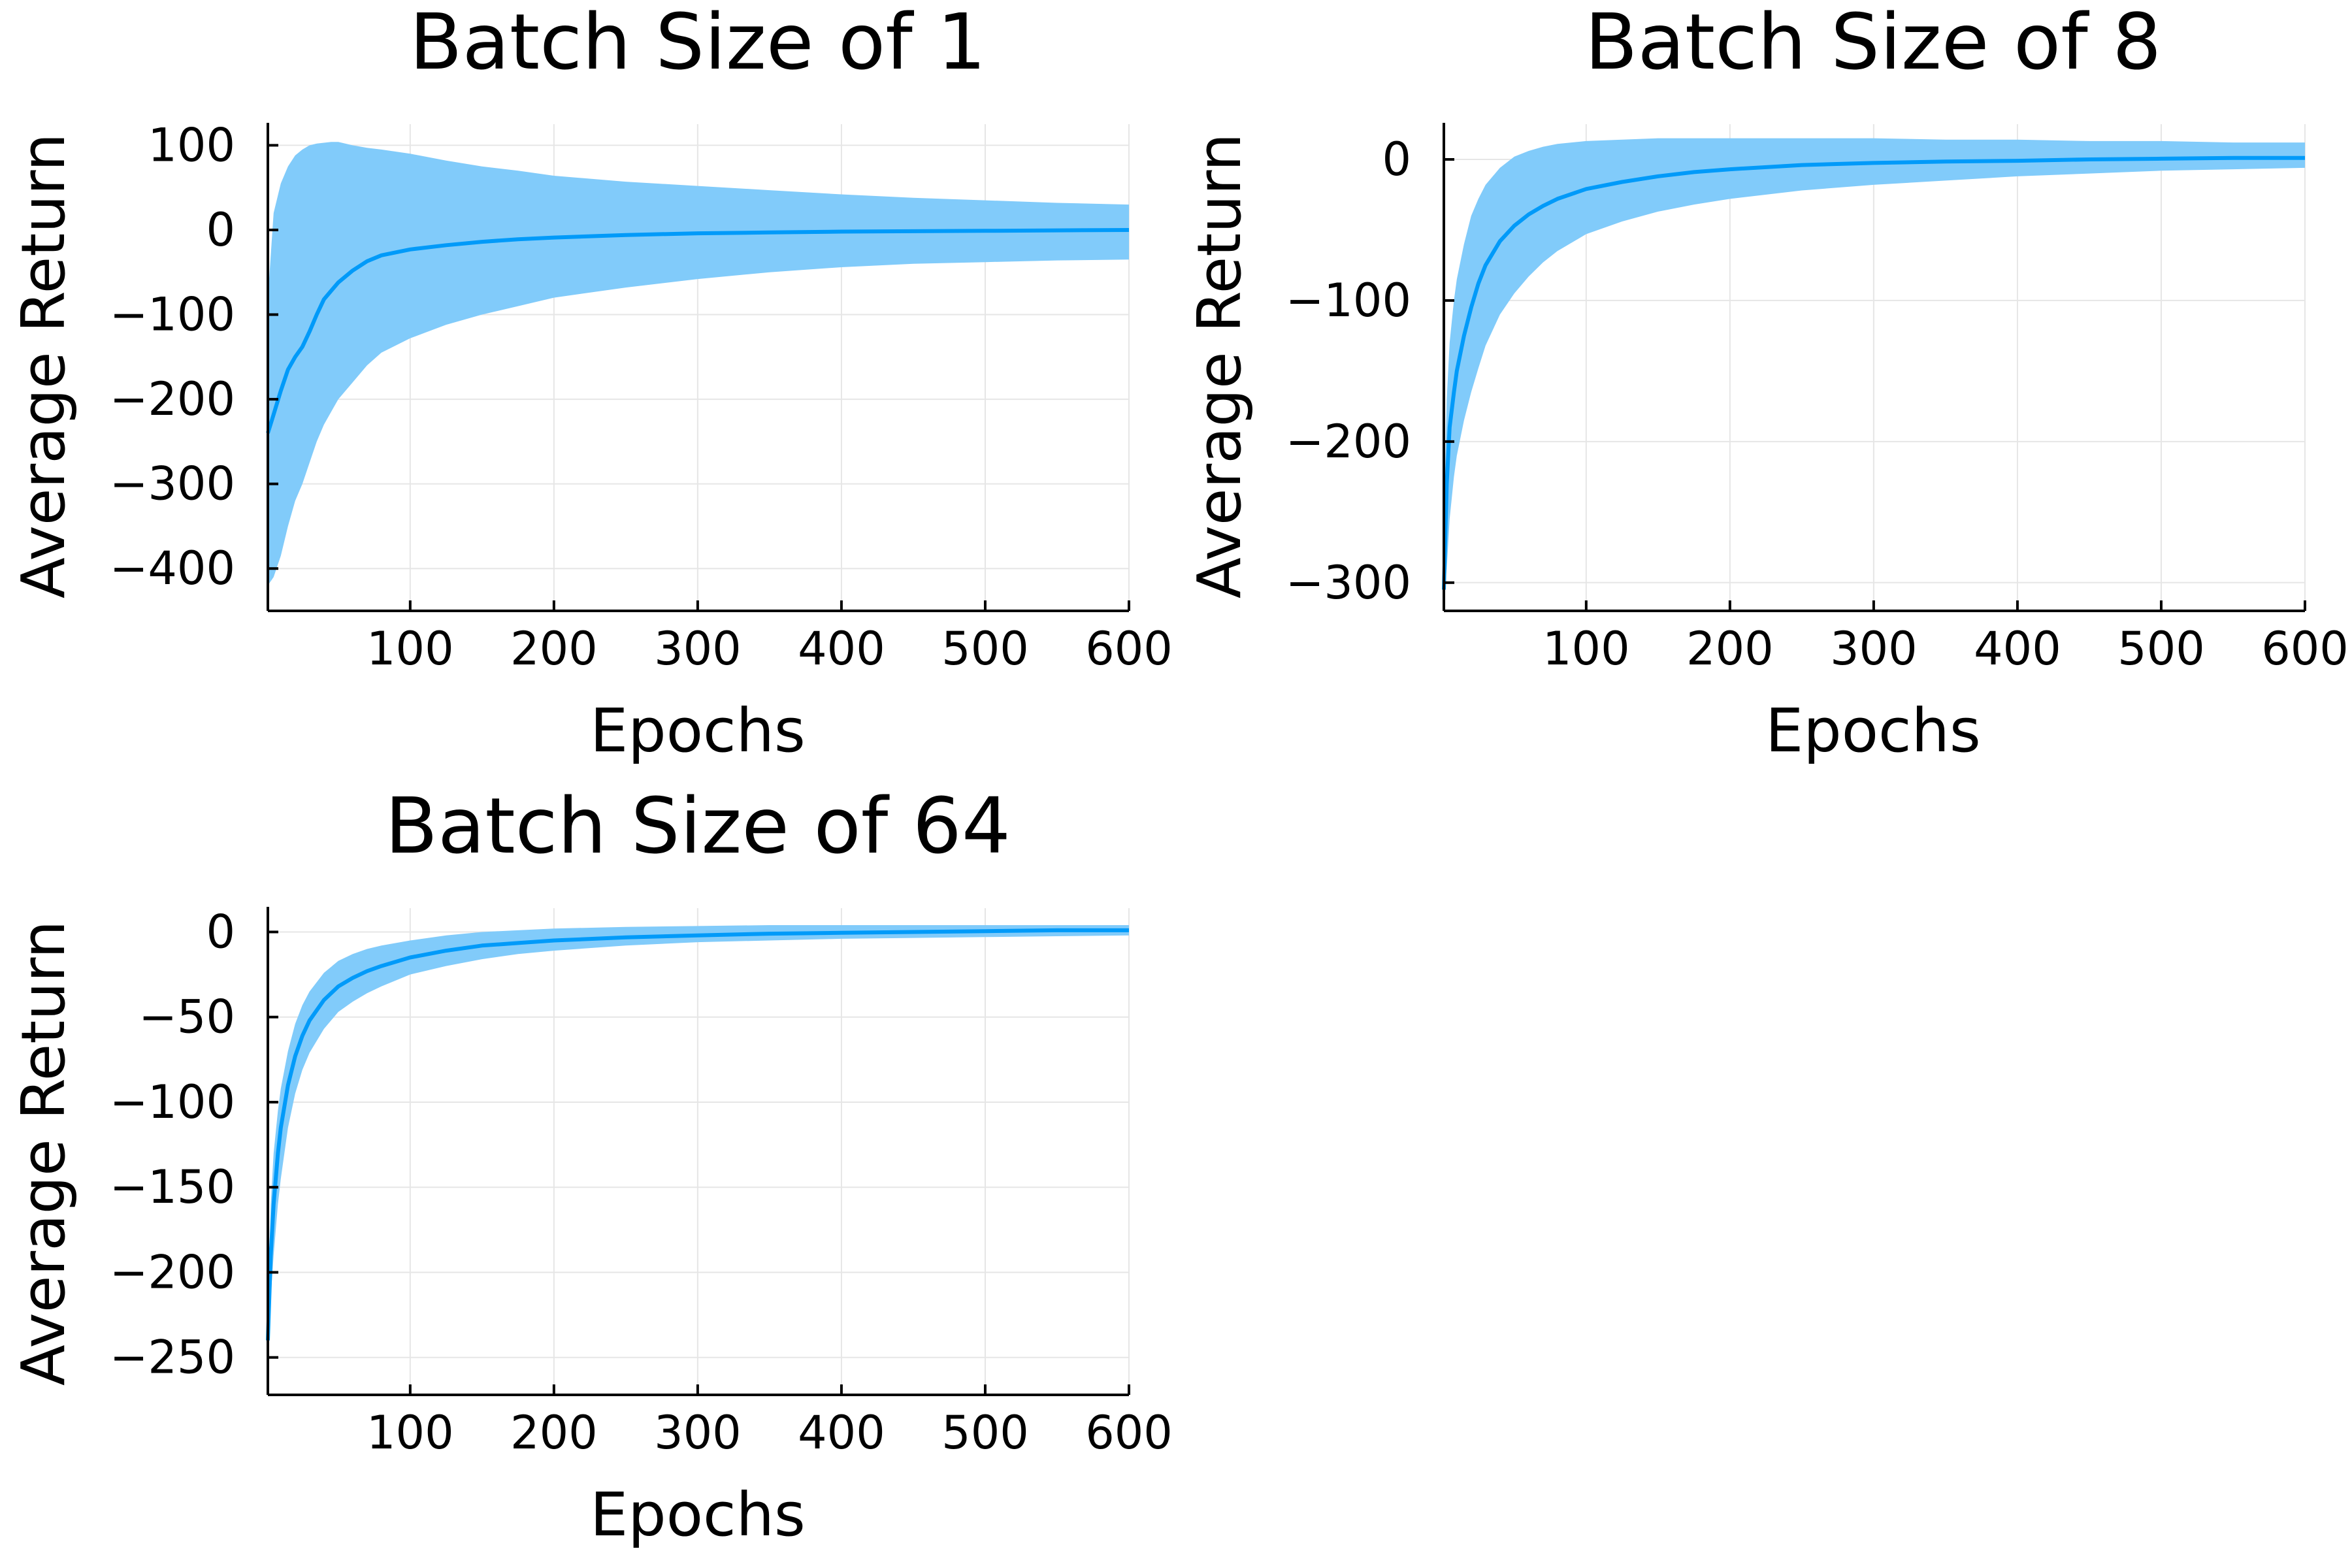 The height and width of the screenshot is (1568, 2352). What do you see at coordinates (187, 1017) in the screenshot?
I see `y-tick-label: −50` at bounding box center [187, 1017].